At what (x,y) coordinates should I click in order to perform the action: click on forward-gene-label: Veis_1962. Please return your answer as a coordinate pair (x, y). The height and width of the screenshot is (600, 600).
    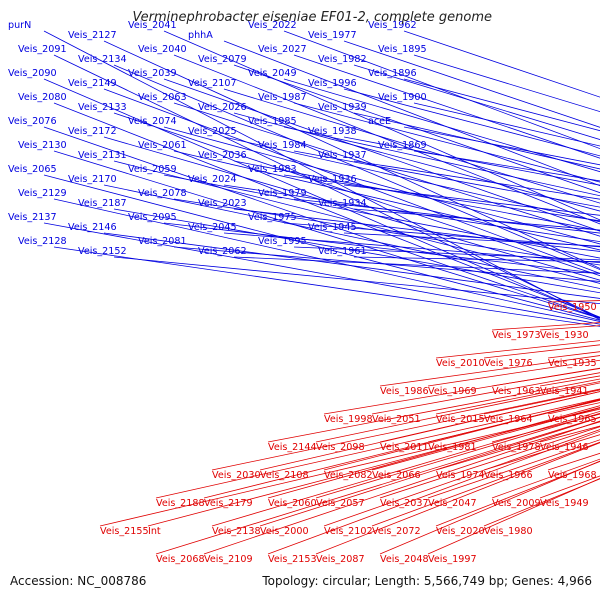
    Looking at the image, I should click on (392, 25).